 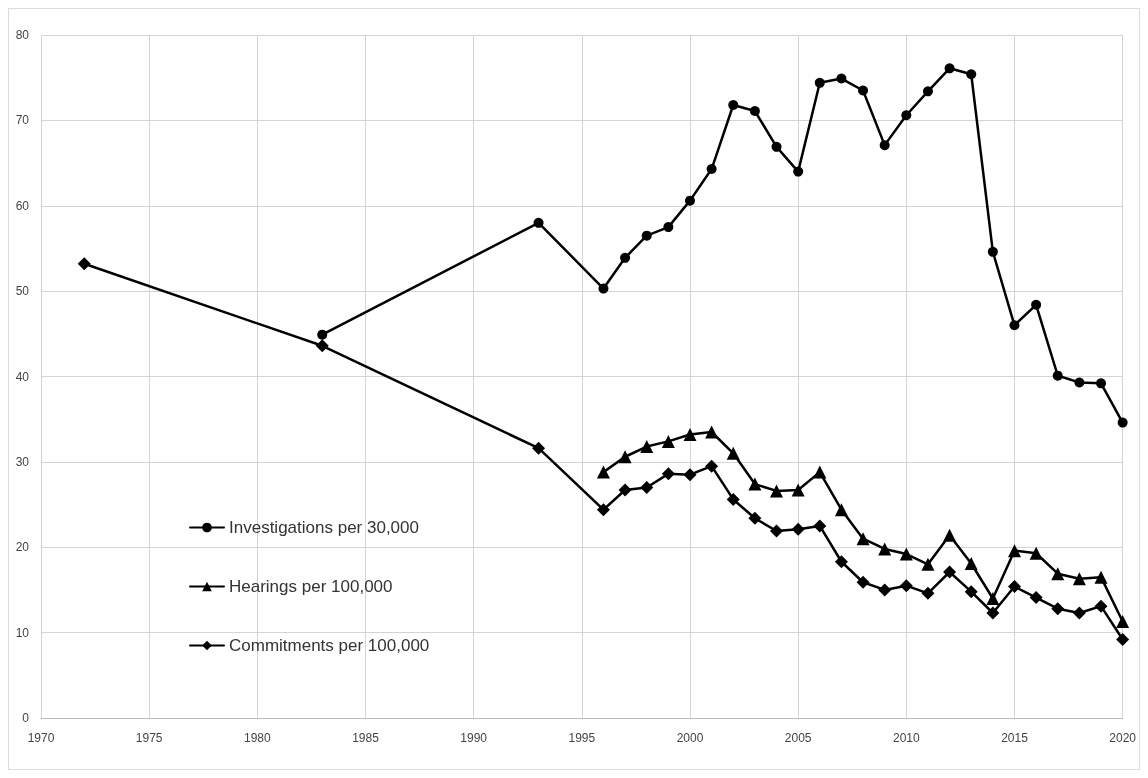 I want to click on x-tick-label: 2020, so click(x=1123, y=738).